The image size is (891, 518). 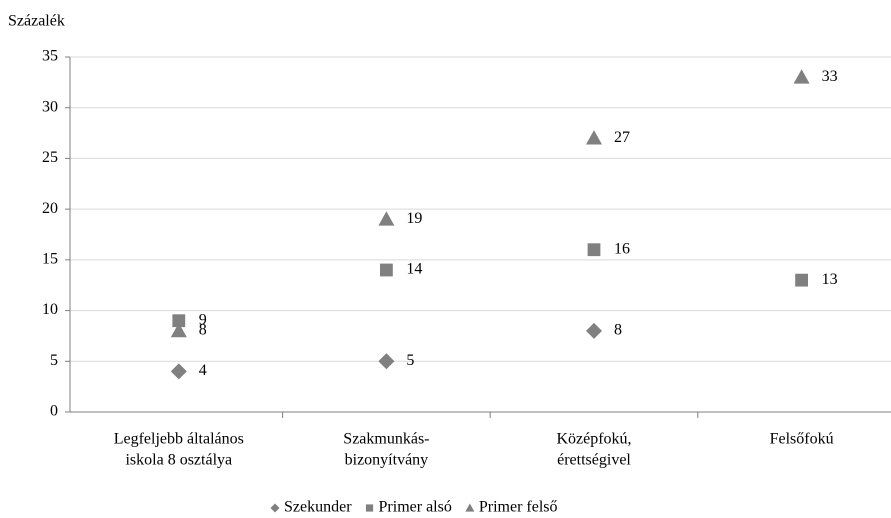 I want to click on x-tick-label: Szakmunkás-, so click(x=386, y=439).